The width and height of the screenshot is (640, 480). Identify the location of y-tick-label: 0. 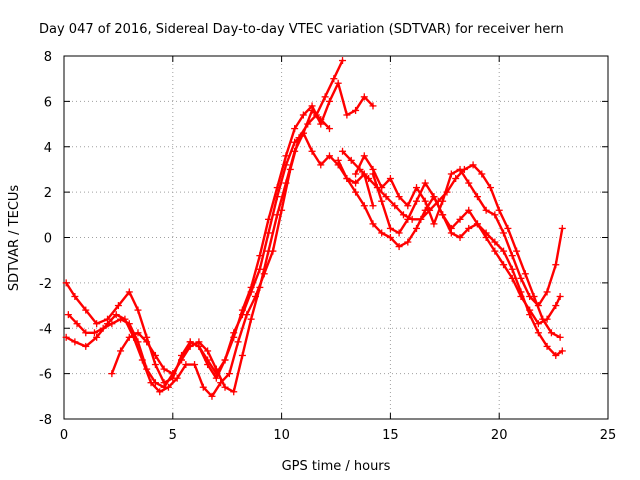
(48, 239).